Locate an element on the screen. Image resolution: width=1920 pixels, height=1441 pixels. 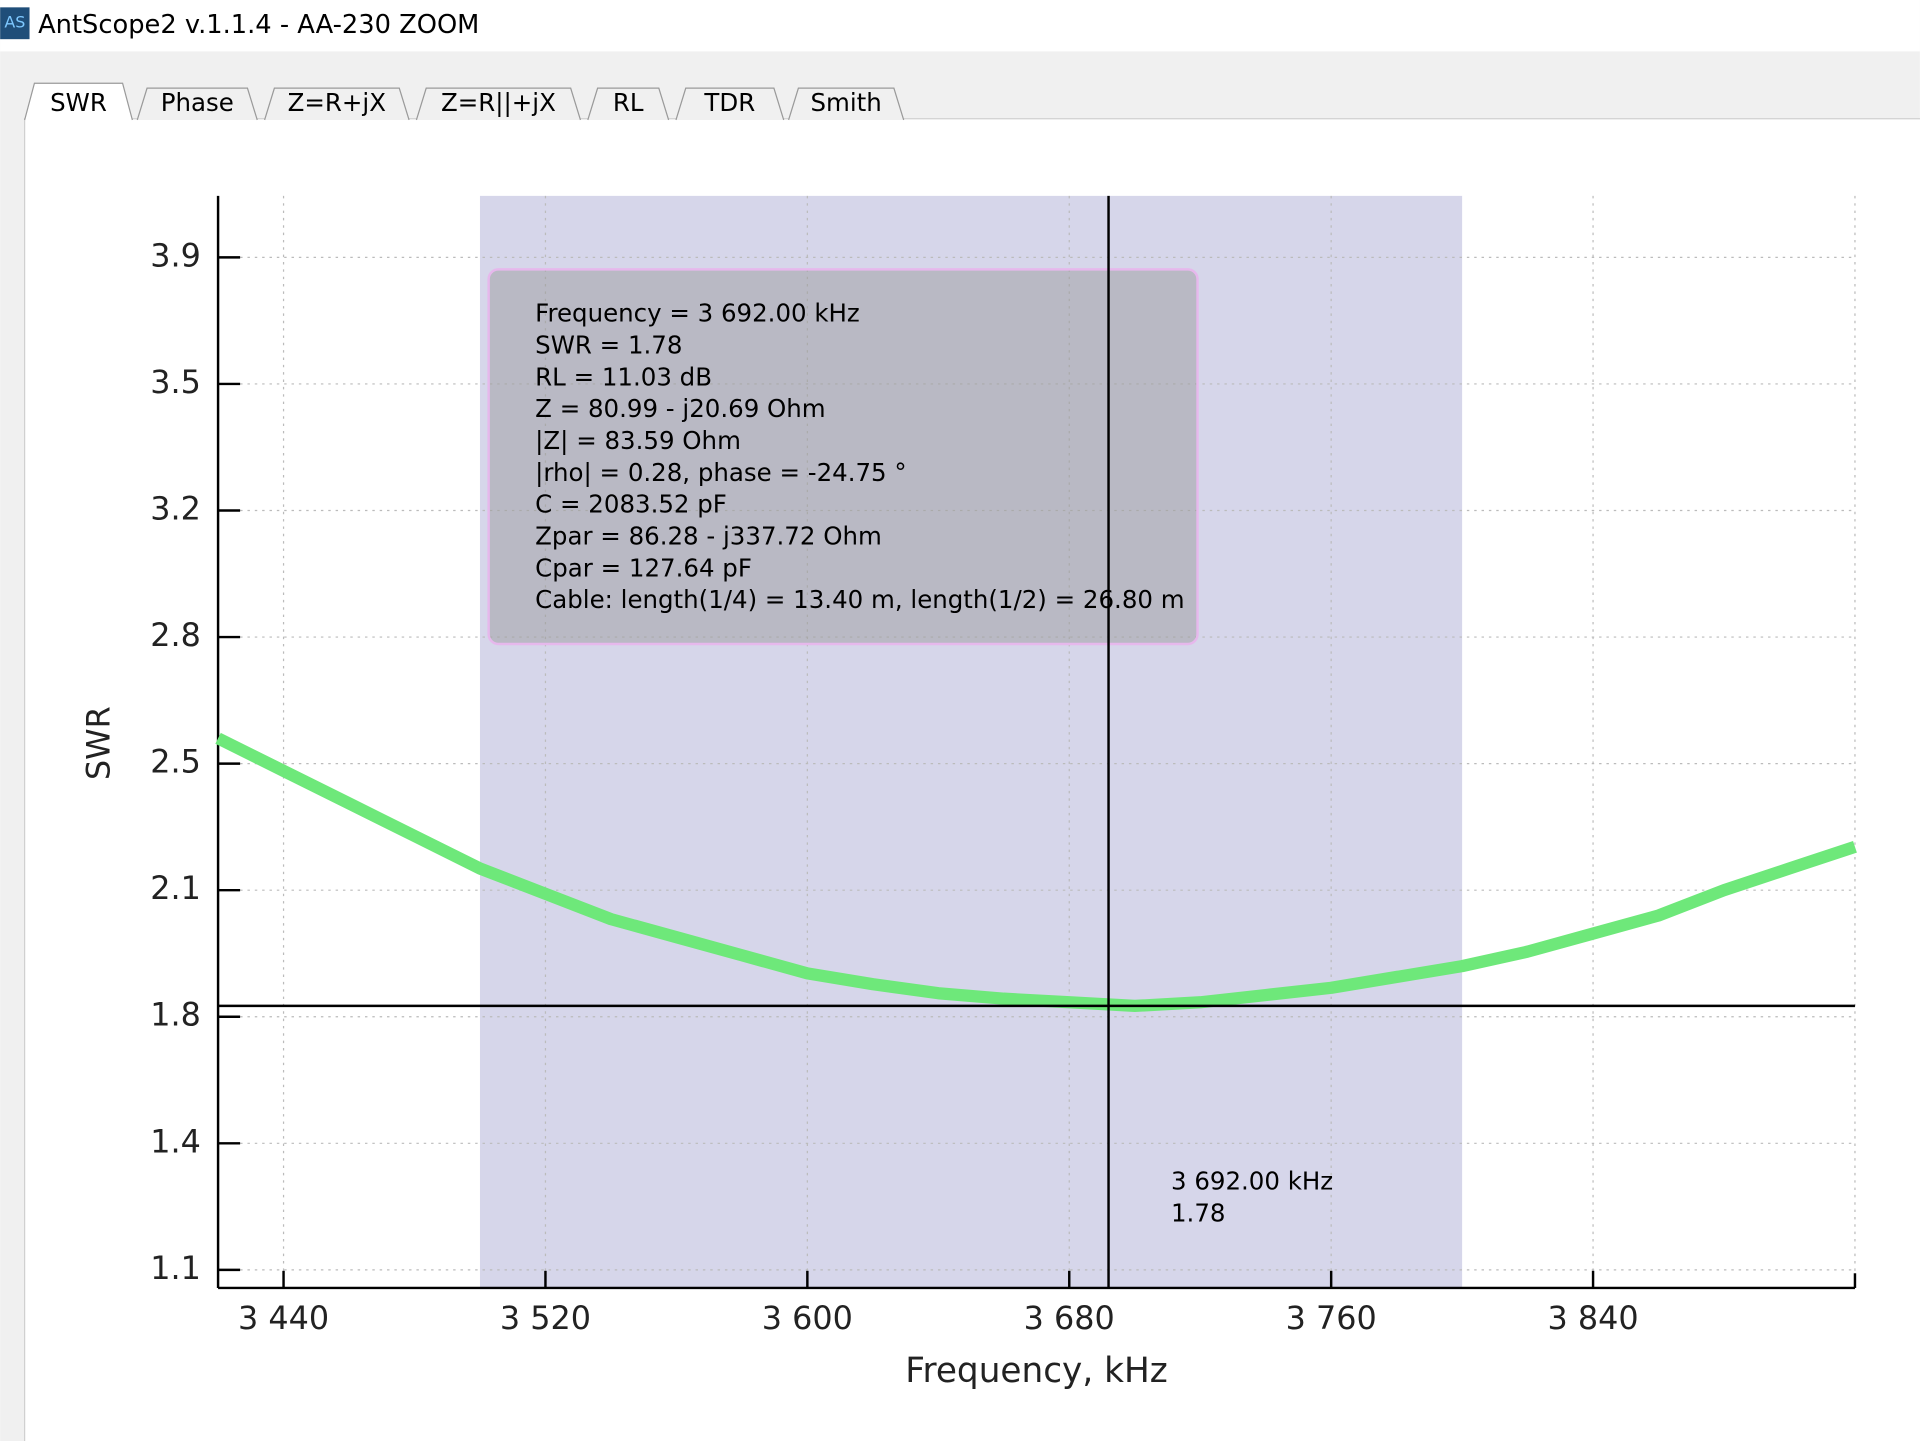
y-axis-title: SWR is located at coordinates (99, 743).